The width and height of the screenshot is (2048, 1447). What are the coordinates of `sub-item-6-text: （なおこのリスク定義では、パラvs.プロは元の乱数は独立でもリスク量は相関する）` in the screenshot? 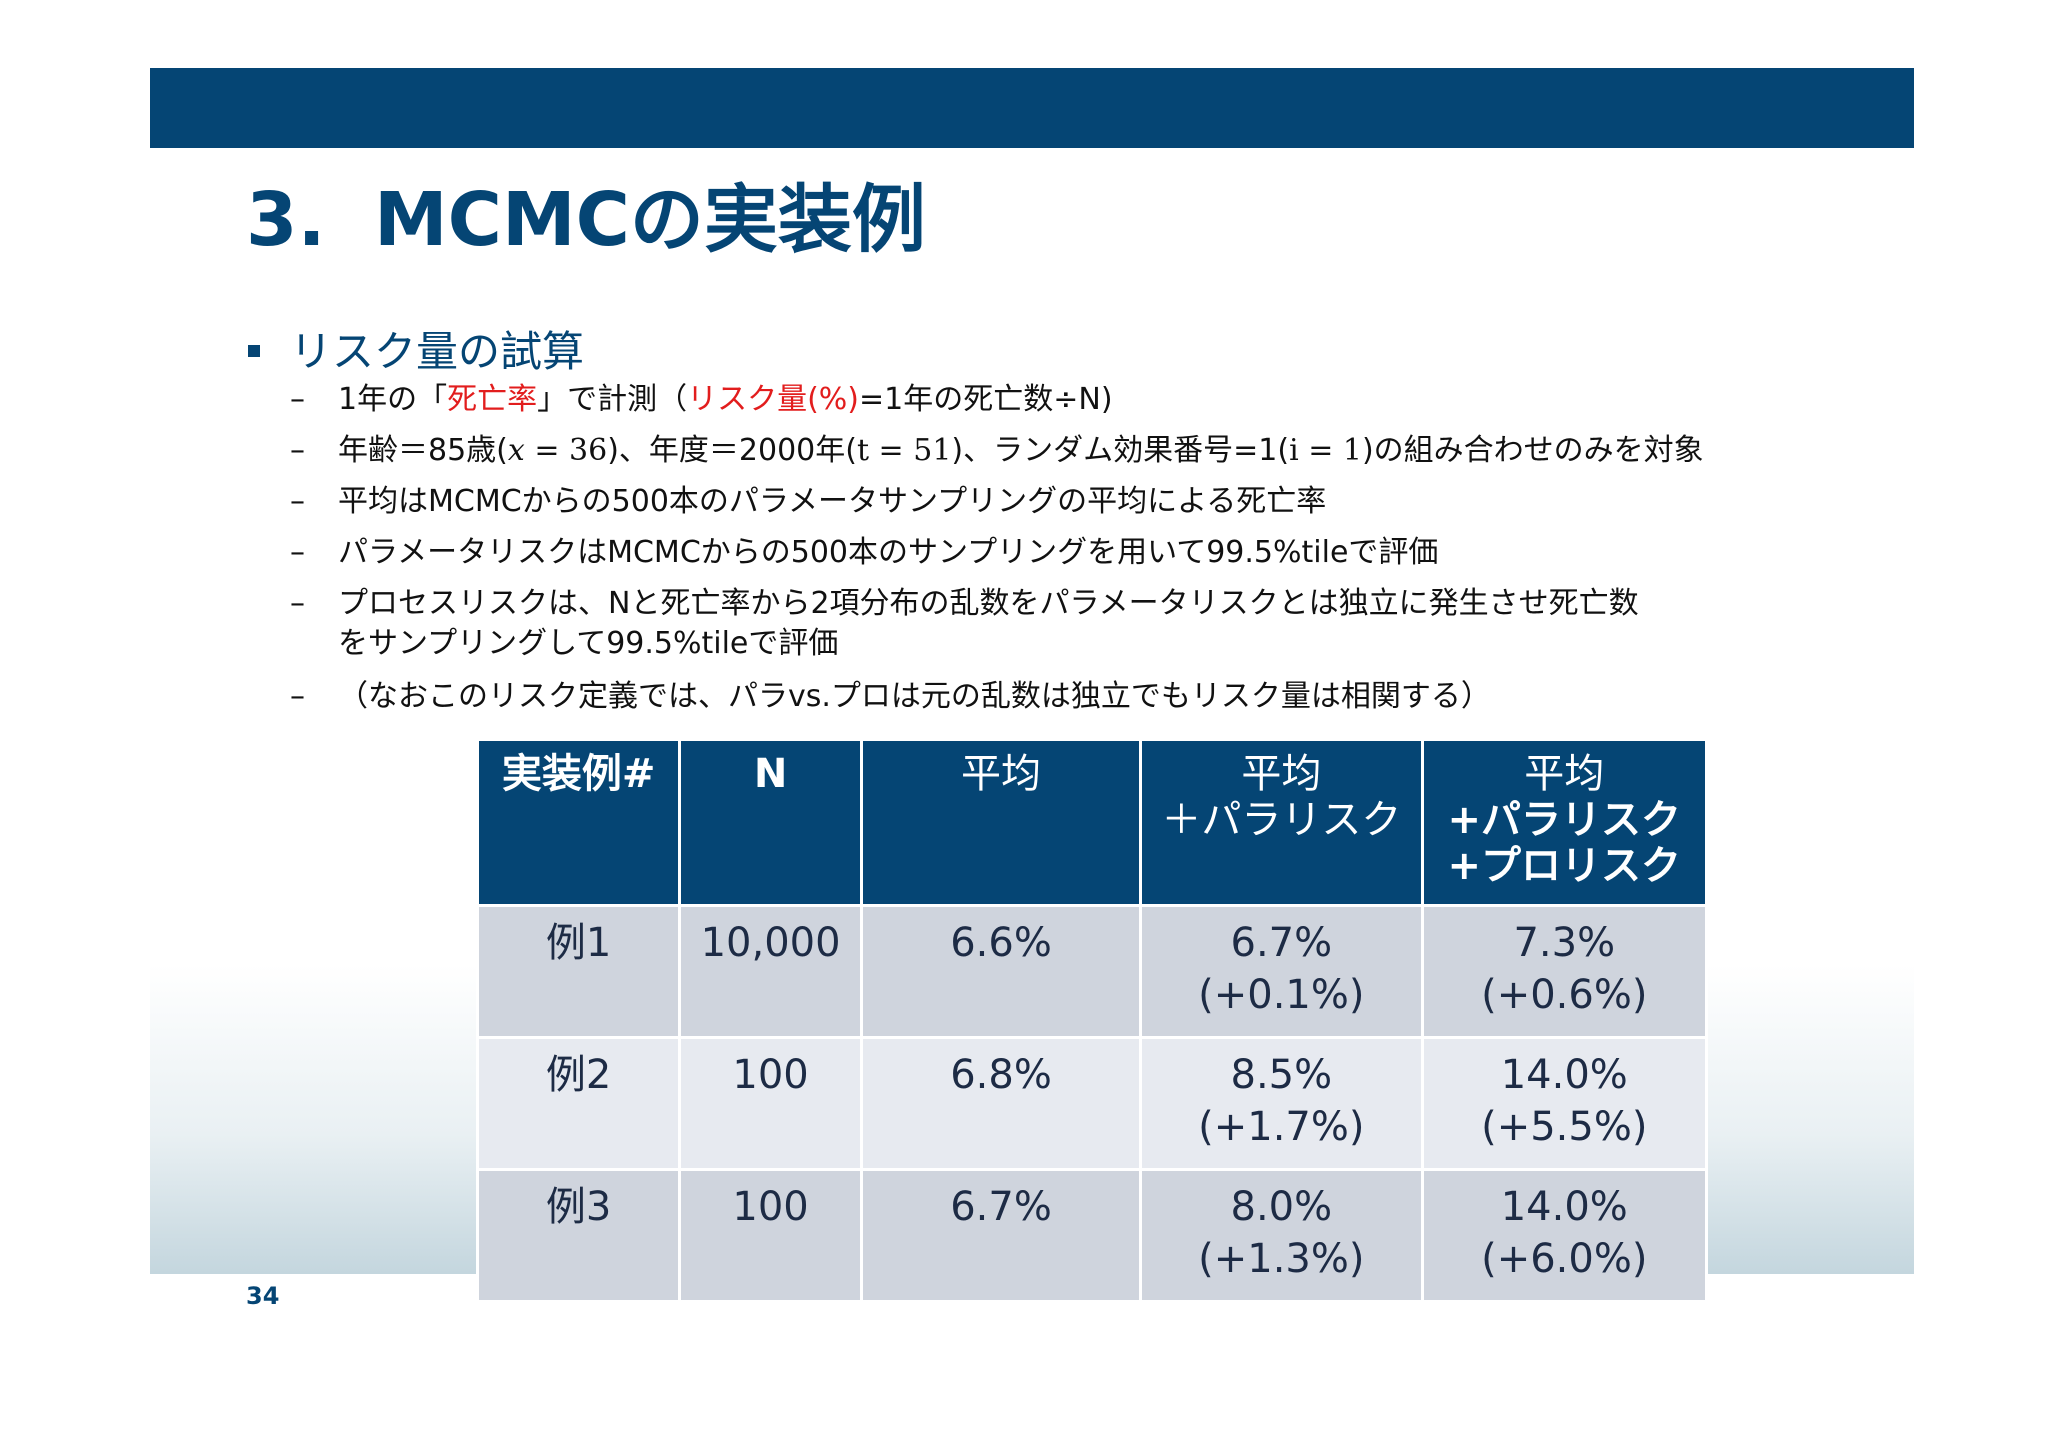 It's located at (914, 696).